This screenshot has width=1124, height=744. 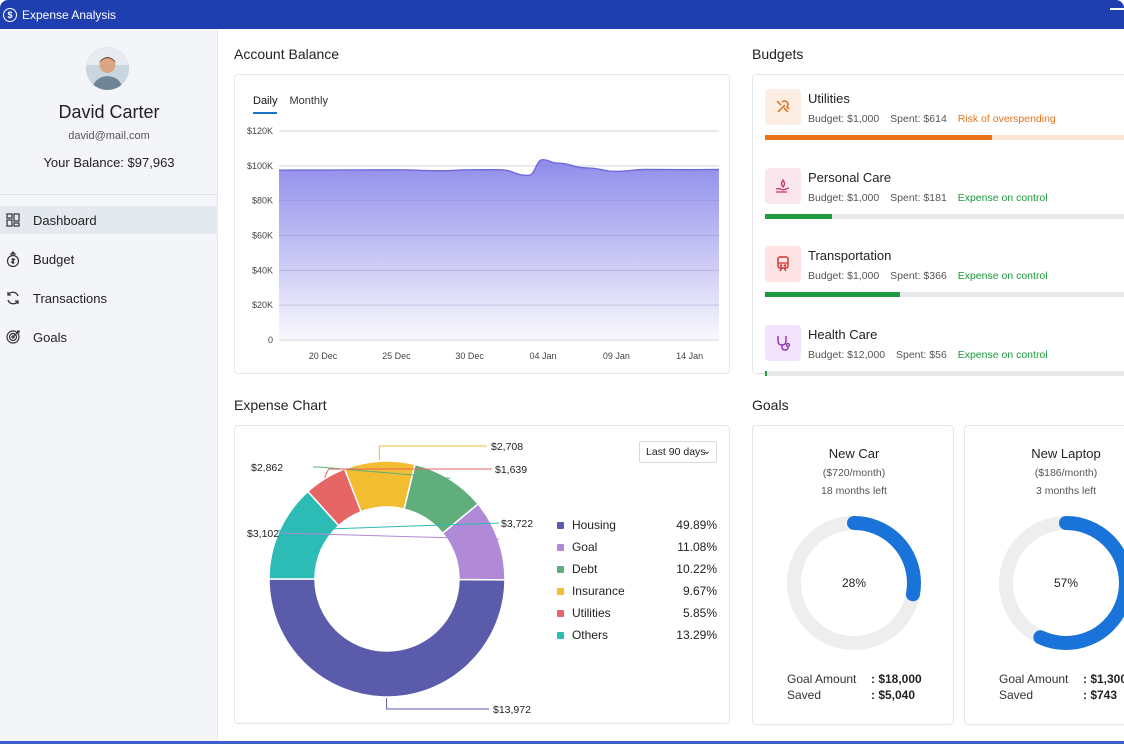 What do you see at coordinates (699, 591) in the screenshot?
I see `legend-percent: 9.67%` at bounding box center [699, 591].